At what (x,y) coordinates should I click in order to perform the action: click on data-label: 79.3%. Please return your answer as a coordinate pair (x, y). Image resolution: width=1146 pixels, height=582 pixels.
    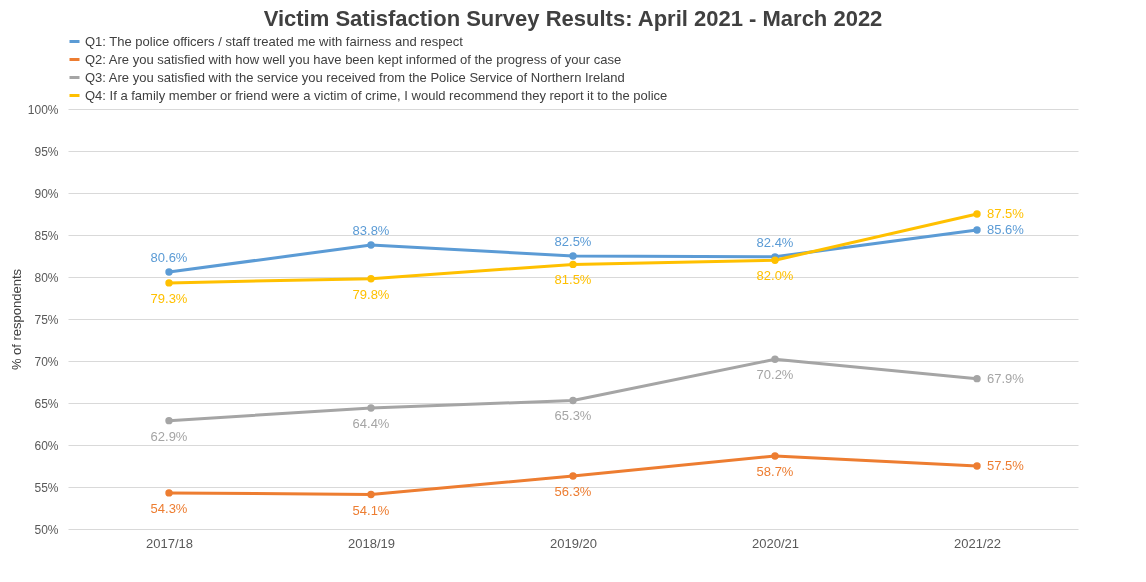
    Looking at the image, I should click on (169, 298).